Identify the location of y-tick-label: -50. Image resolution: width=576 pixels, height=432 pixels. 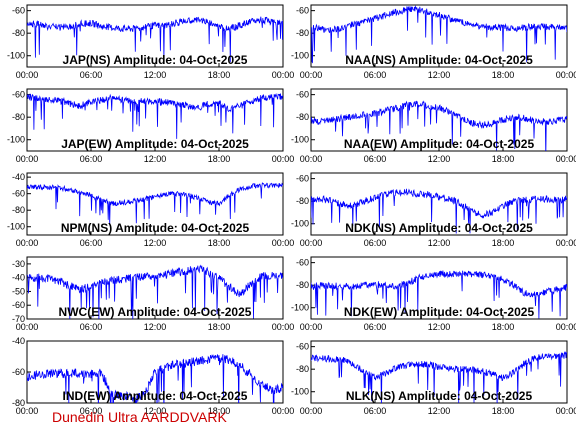
(18, 291).